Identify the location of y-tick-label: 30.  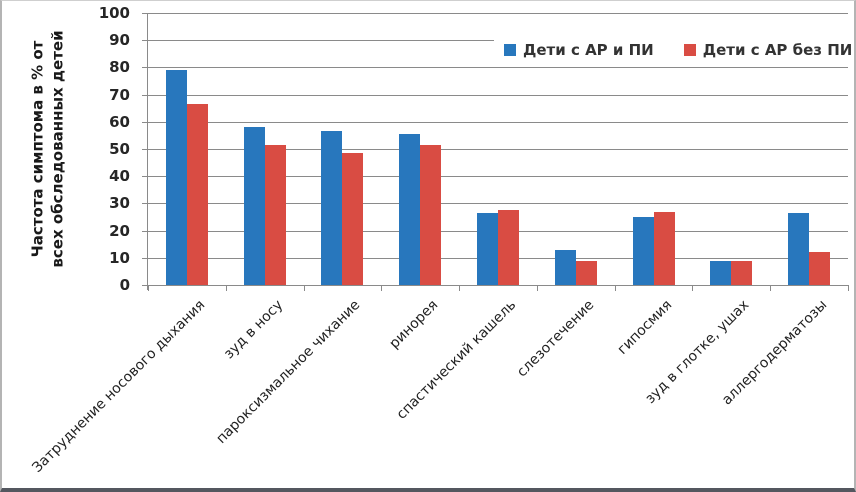
(119, 203).